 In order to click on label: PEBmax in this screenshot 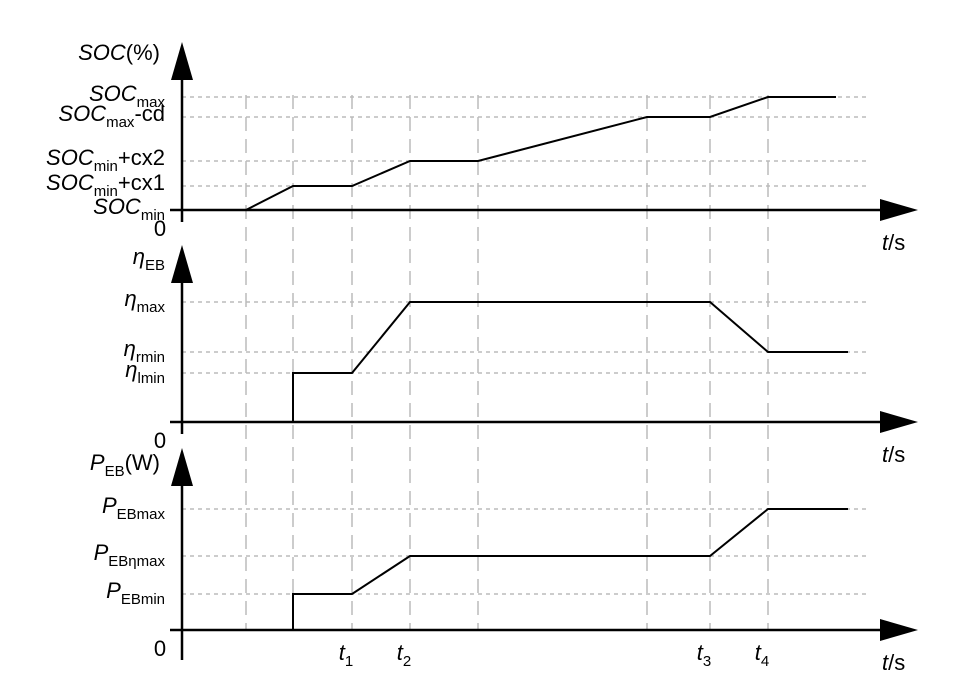, I will do `click(134, 508)`.